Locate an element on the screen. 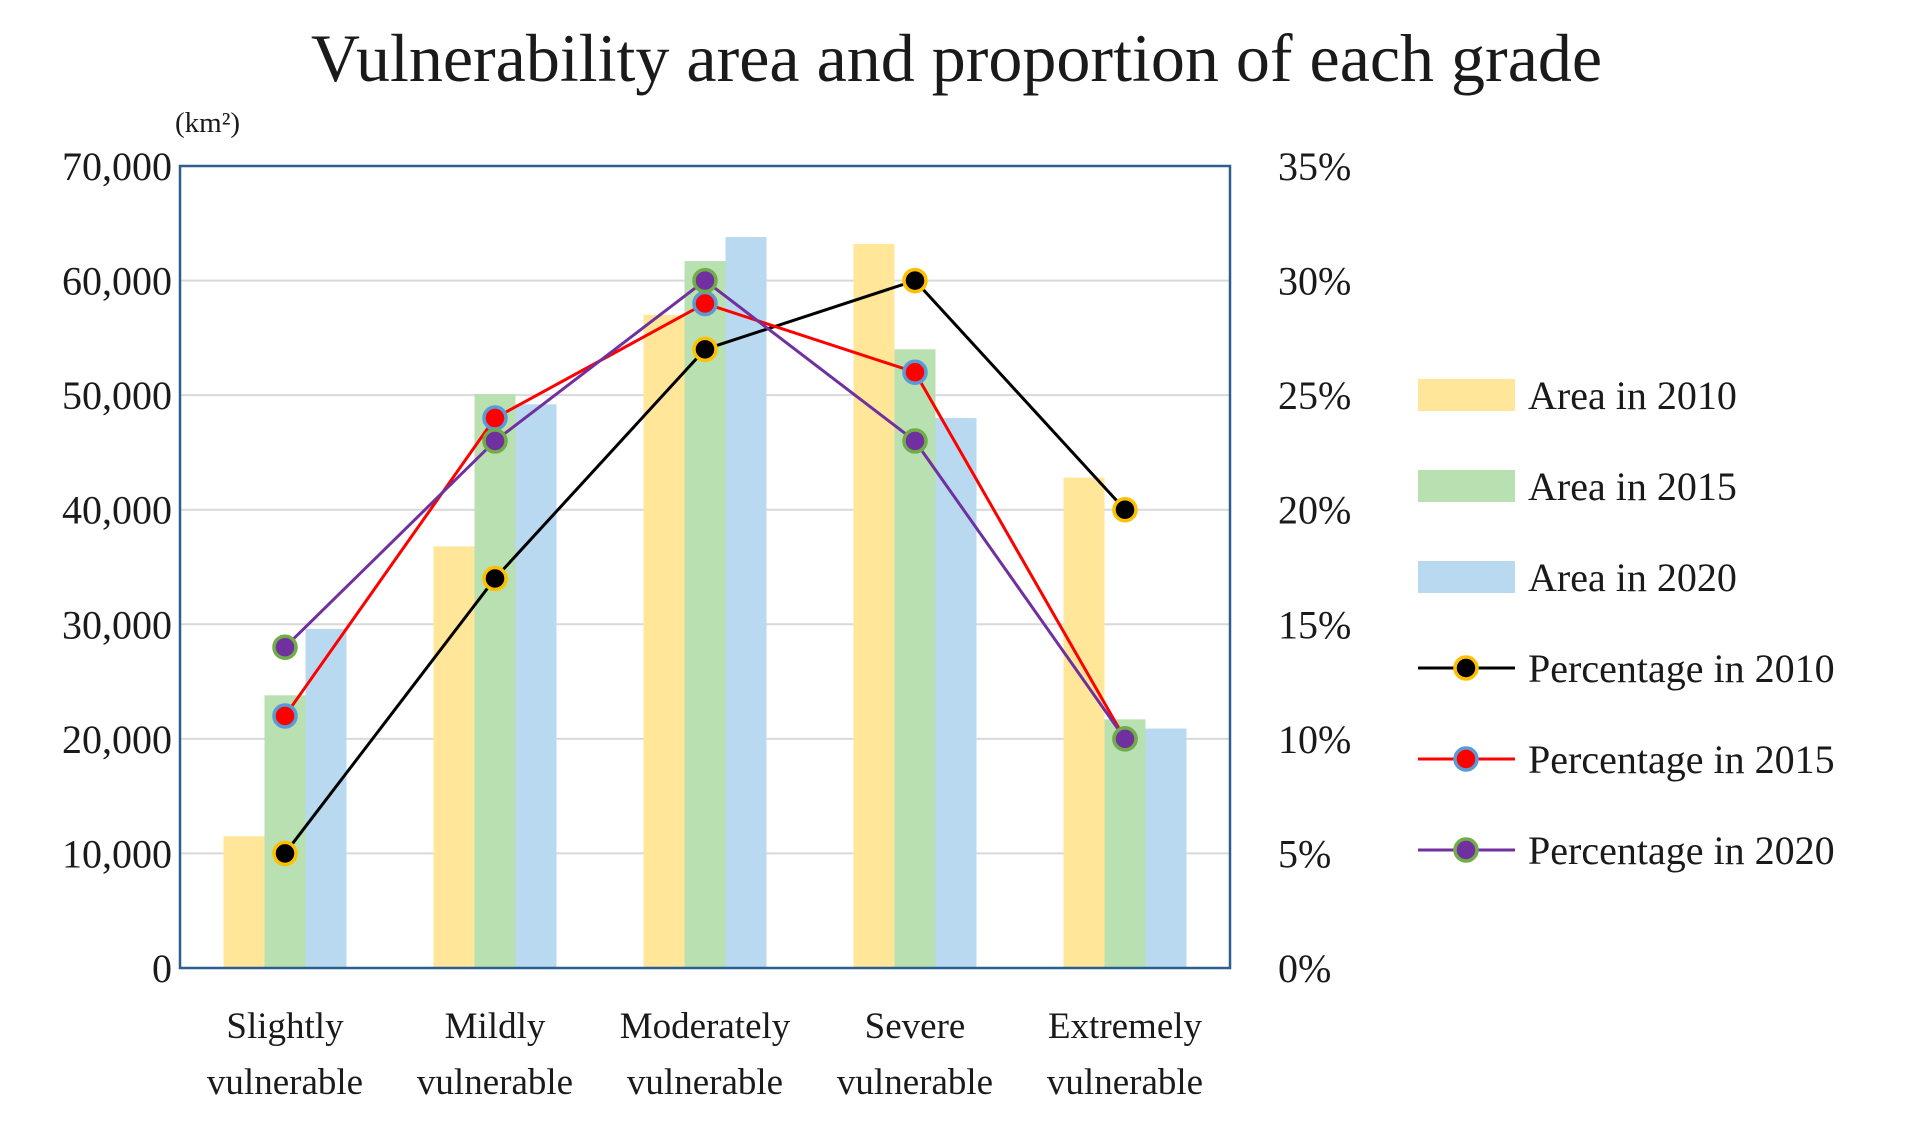  y-tick-label: 20,000 is located at coordinates (117, 739).